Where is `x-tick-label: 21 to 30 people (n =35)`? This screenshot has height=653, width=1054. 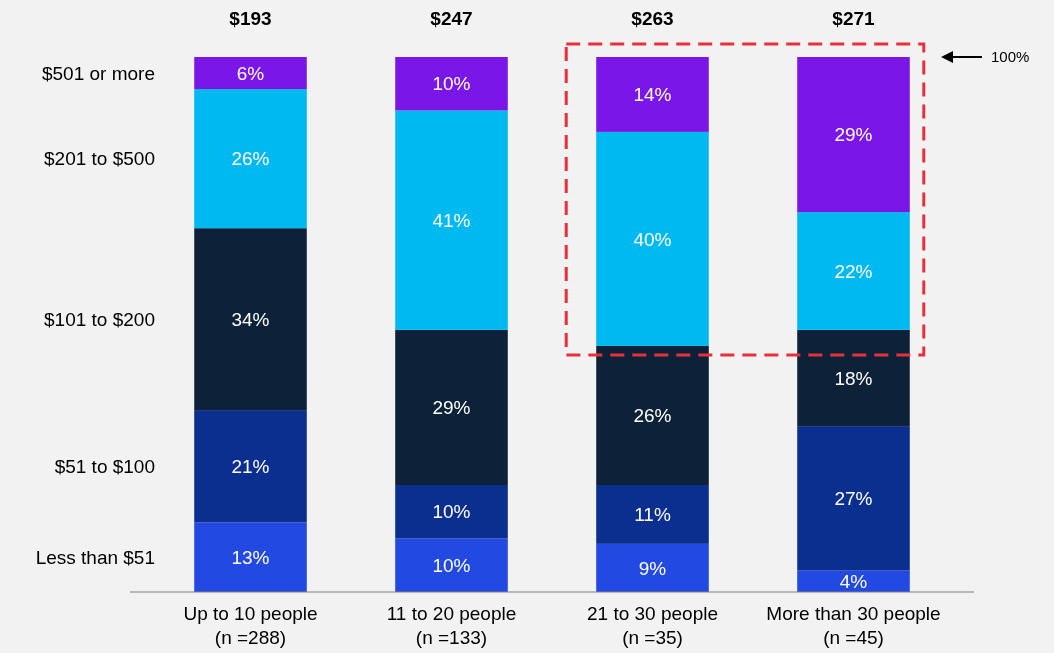
x-tick-label: 21 to 30 people (n =35) is located at coordinates (652, 625).